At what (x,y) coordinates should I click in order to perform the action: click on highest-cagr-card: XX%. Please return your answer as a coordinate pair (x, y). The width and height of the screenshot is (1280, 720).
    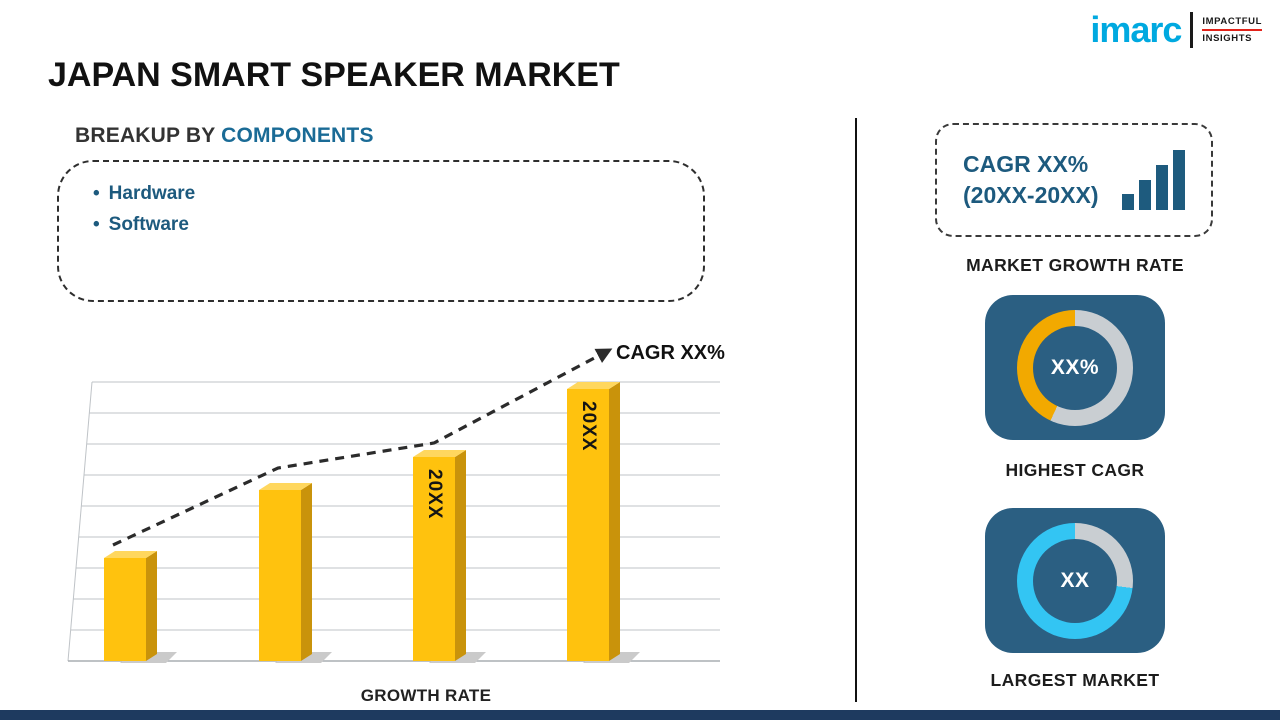
    Looking at the image, I should click on (1075, 367).